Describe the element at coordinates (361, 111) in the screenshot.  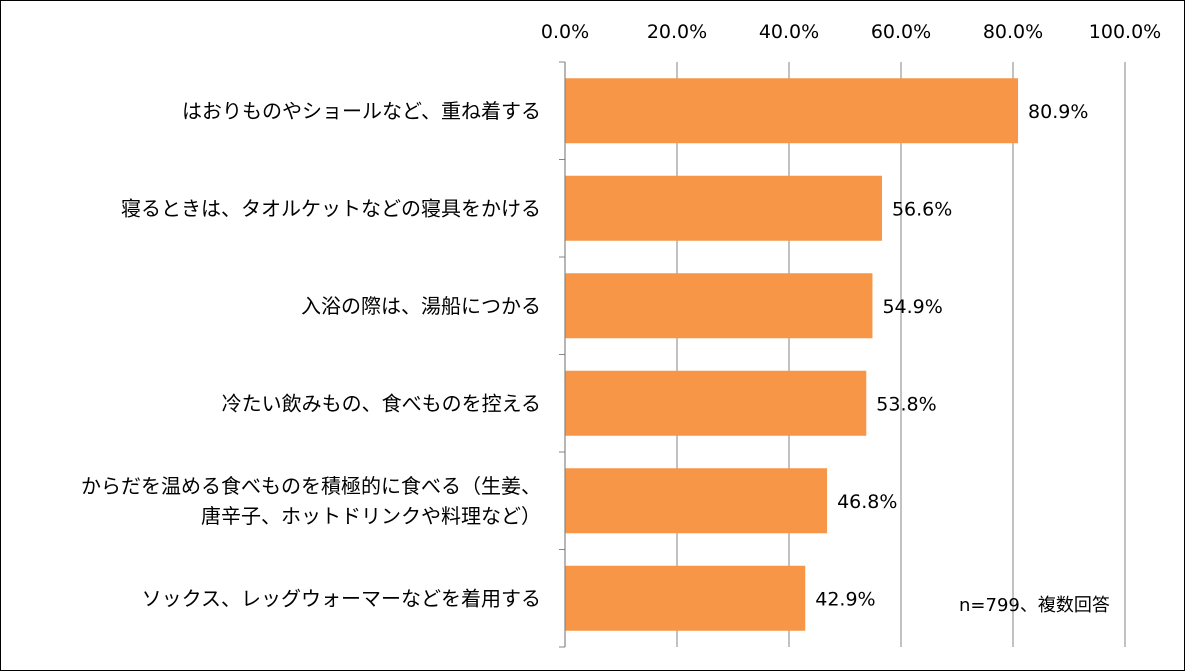
I see `category-label: はおりものやショールなど、重ね着する` at that location.